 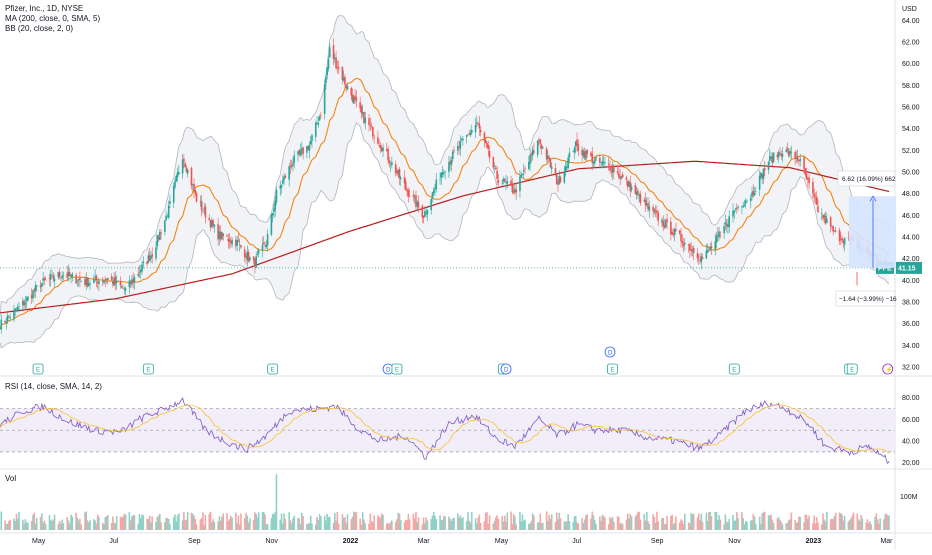 What do you see at coordinates (44, 8) in the screenshot?
I see `symbol-title: Pfizer, Inc., 1D, NYSE` at bounding box center [44, 8].